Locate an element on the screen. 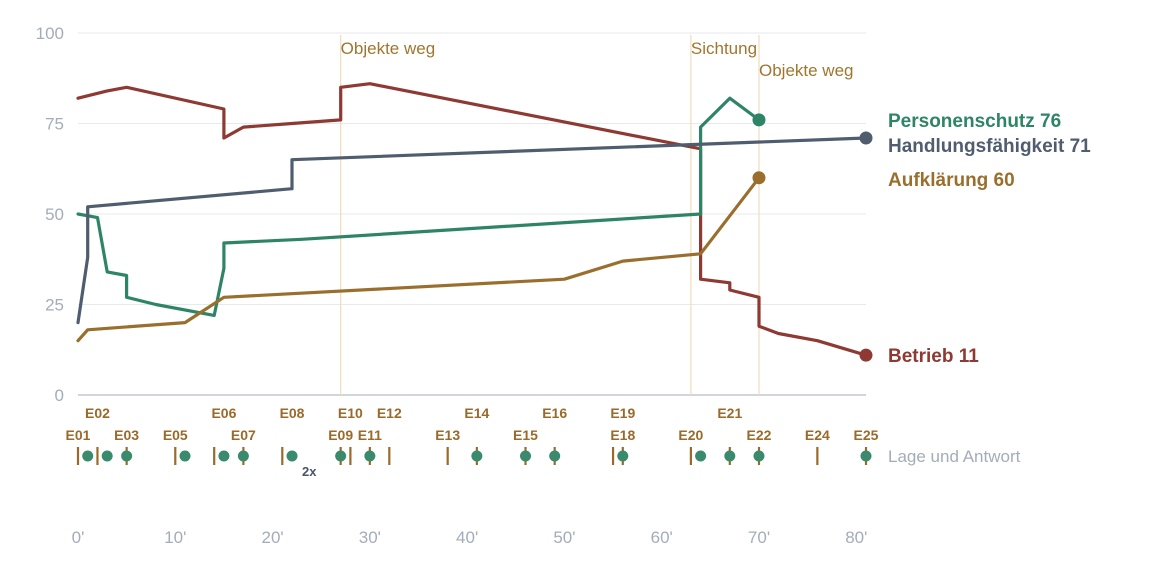 The height and width of the screenshot is (568, 1156). event-note: 2x is located at coordinates (309, 471).